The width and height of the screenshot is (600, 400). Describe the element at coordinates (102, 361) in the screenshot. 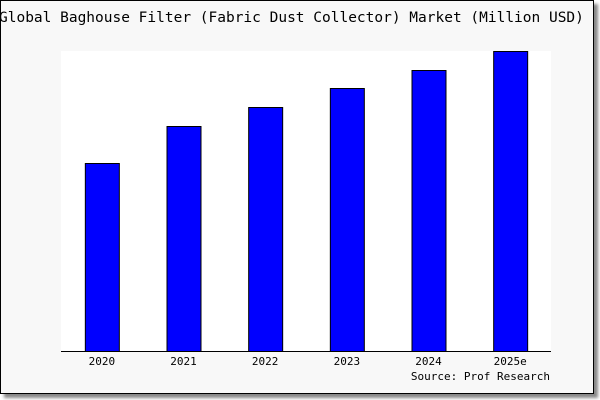

I see `x-tick-label: 2020` at that location.